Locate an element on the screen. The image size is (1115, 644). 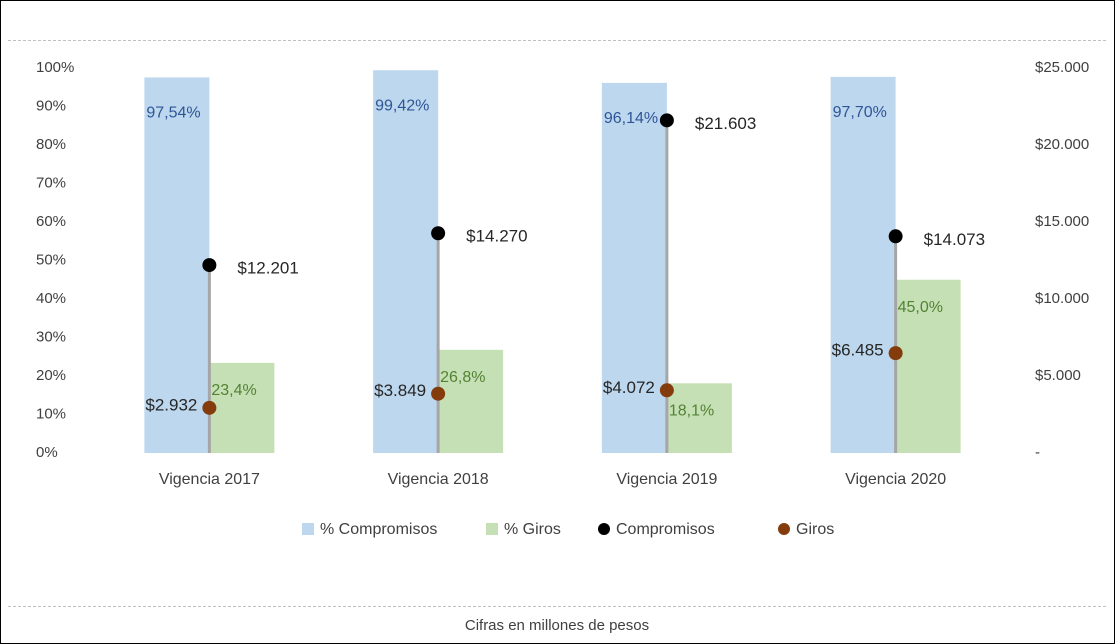
point-label: $2.932 is located at coordinates (171, 404).